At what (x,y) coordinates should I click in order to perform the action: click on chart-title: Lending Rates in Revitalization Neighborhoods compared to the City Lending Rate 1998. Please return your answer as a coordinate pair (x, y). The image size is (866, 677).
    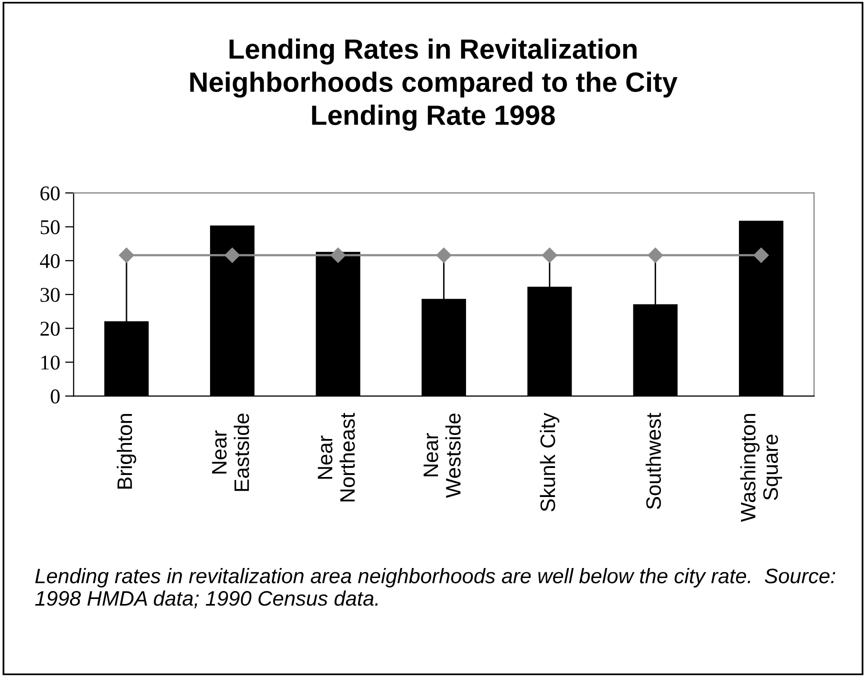
    Looking at the image, I should click on (434, 84).